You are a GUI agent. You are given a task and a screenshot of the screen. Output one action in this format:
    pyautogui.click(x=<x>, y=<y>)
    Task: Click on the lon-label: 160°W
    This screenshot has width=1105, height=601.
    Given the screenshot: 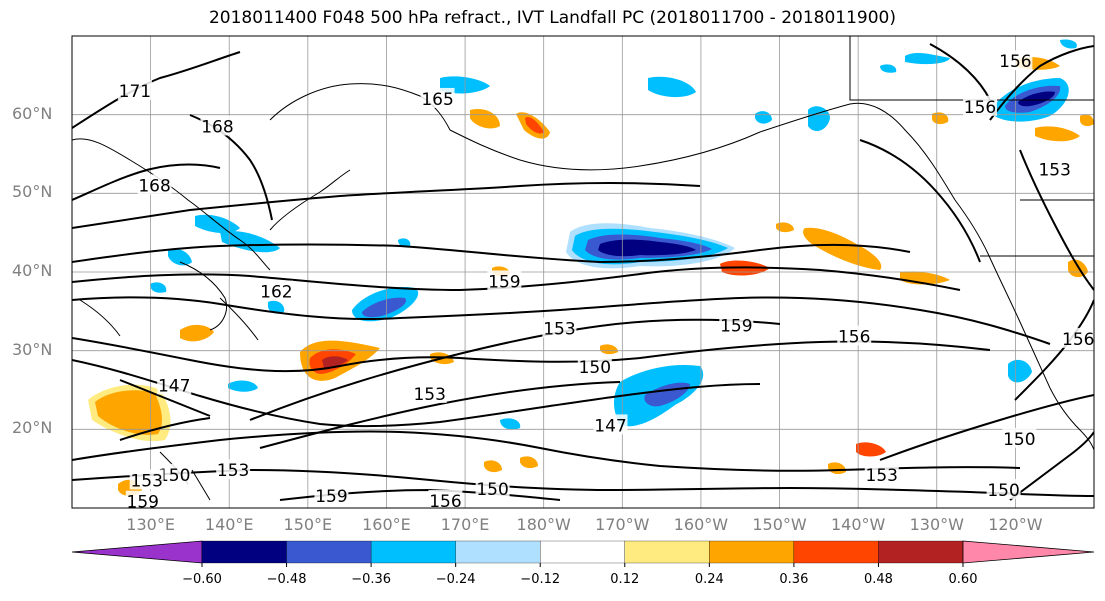 What is the action you would take?
    pyautogui.click(x=701, y=524)
    